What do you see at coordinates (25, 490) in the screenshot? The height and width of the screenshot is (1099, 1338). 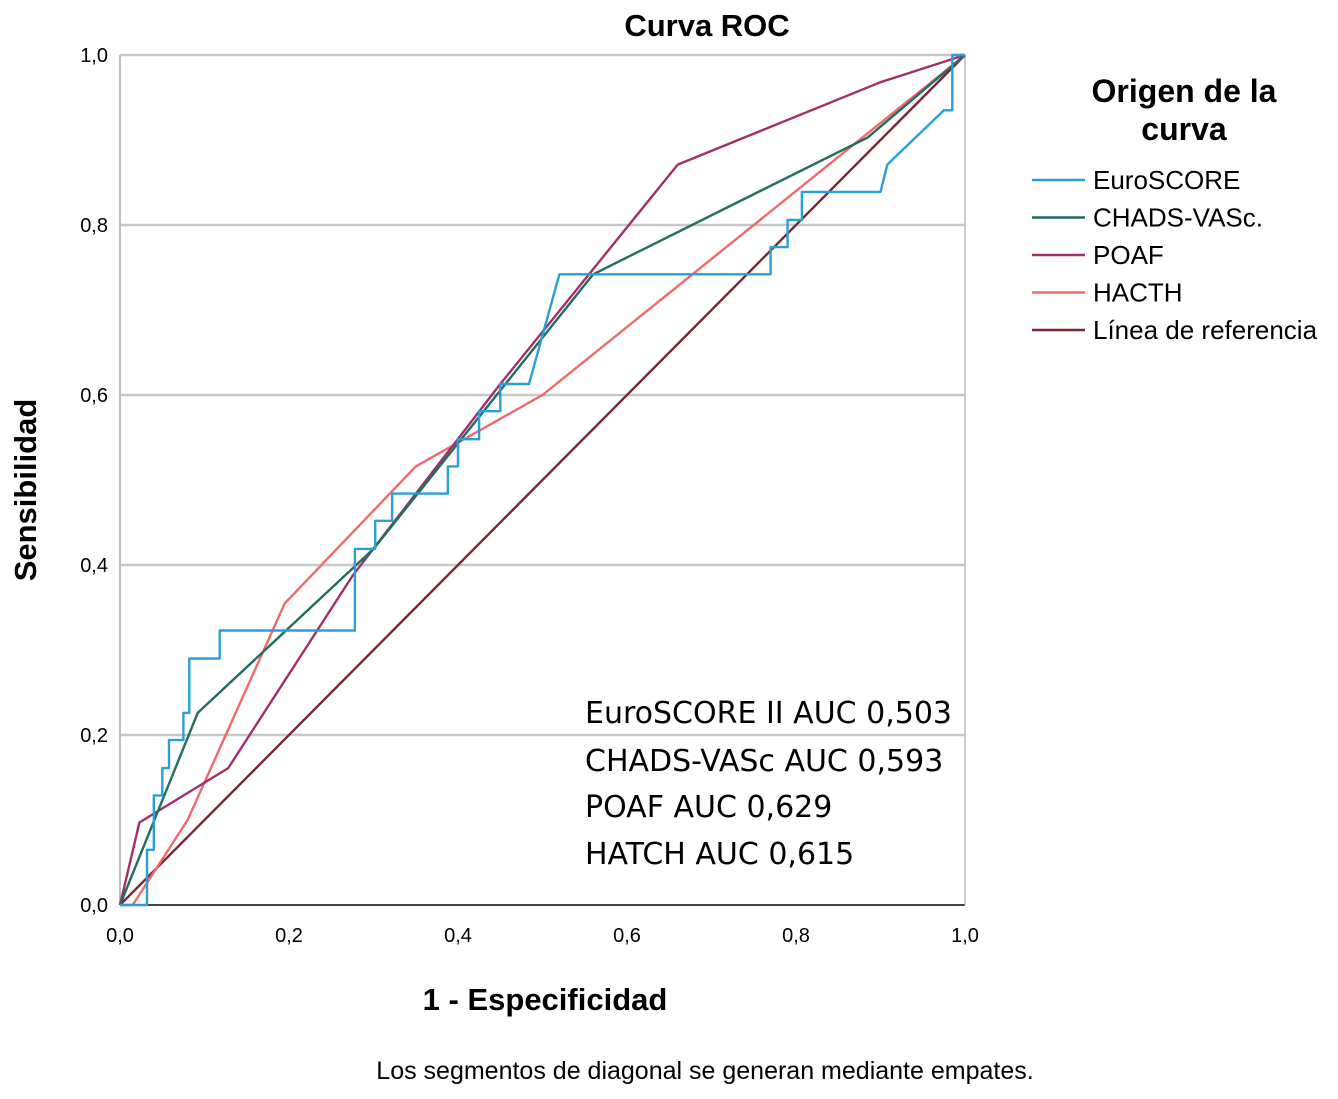 I see `y-axis-title: Sensibilidad` at bounding box center [25, 490].